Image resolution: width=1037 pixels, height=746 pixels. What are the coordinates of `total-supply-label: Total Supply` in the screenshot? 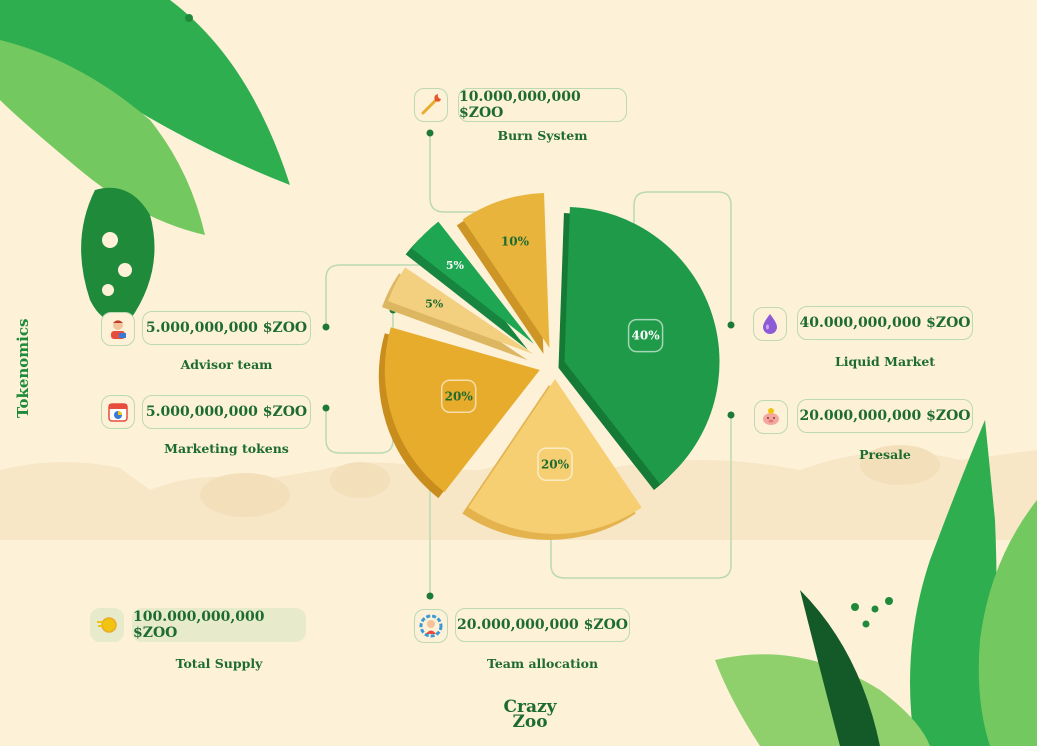 It's located at (219, 663).